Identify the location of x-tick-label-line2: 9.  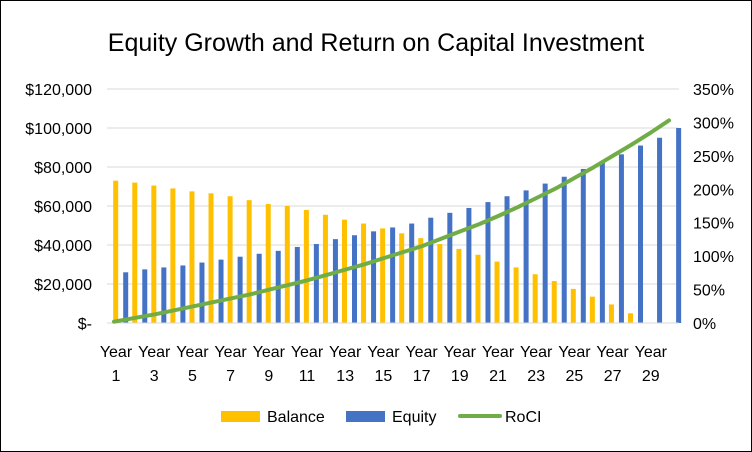
(268, 376).